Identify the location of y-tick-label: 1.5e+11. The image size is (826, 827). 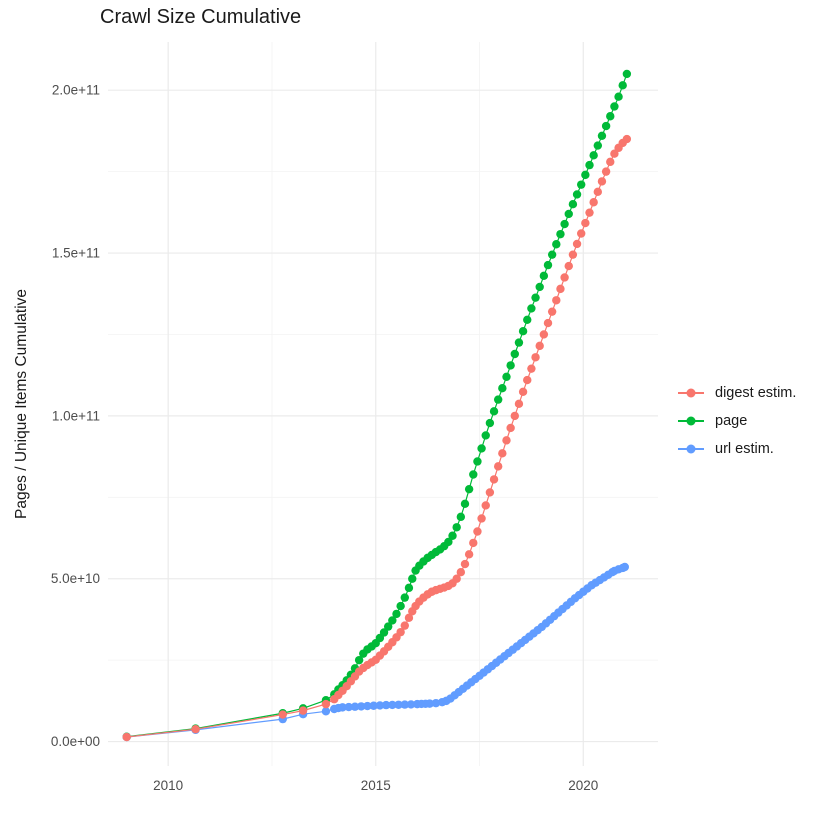
(76, 253).